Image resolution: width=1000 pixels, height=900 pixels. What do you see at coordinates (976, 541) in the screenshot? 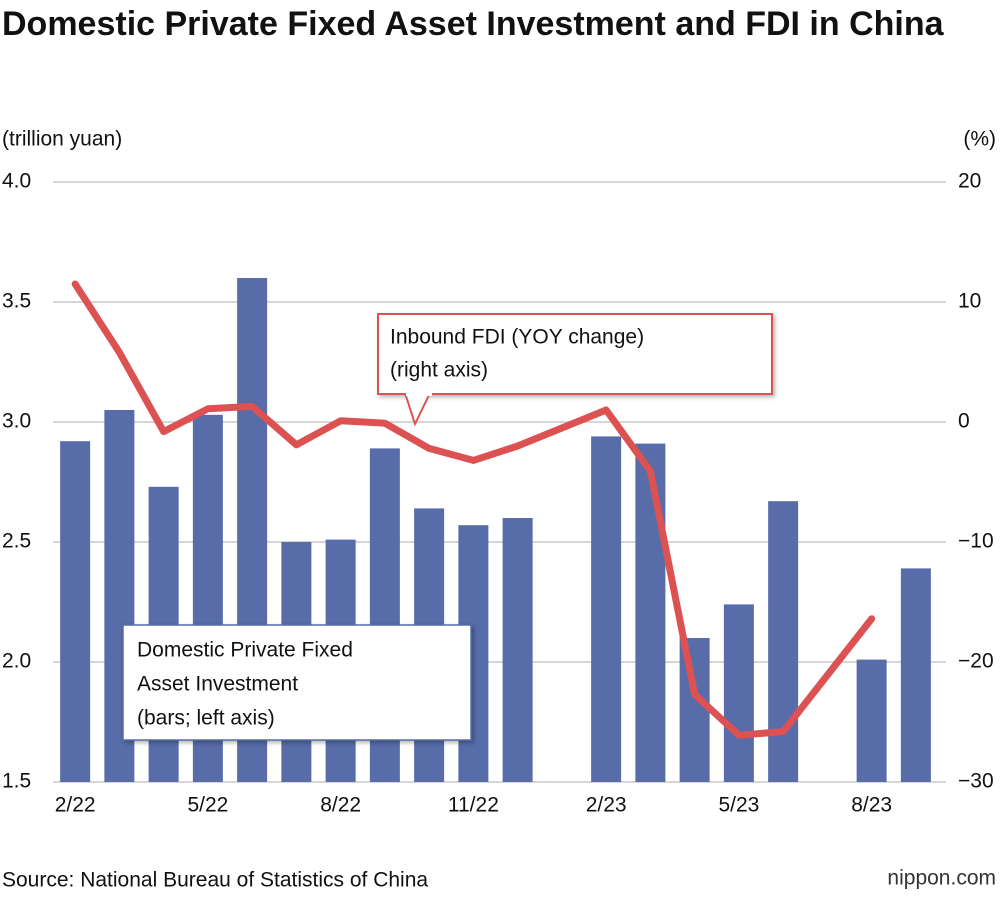
I see `y2-tick-label: −10` at bounding box center [976, 541].